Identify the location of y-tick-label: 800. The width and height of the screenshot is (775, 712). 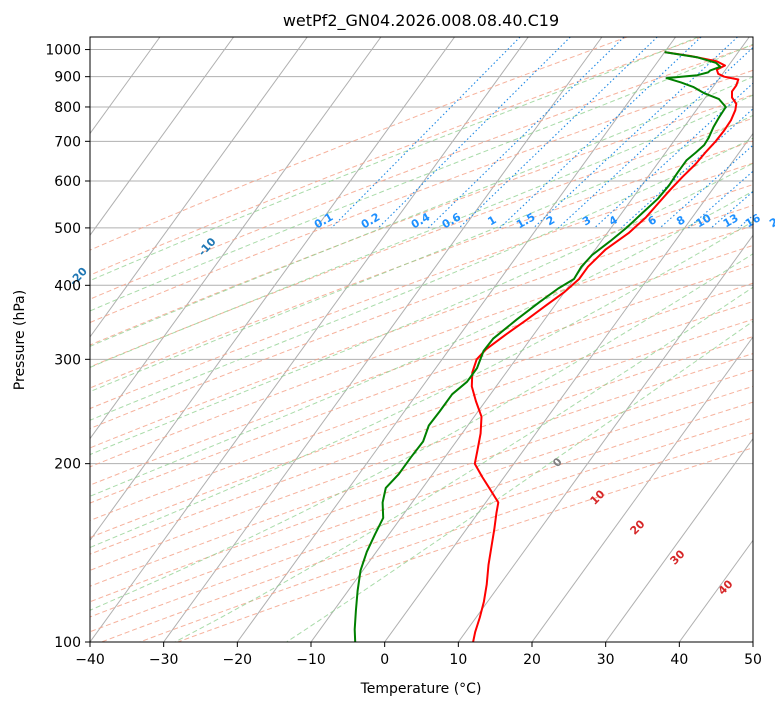
(67, 108).